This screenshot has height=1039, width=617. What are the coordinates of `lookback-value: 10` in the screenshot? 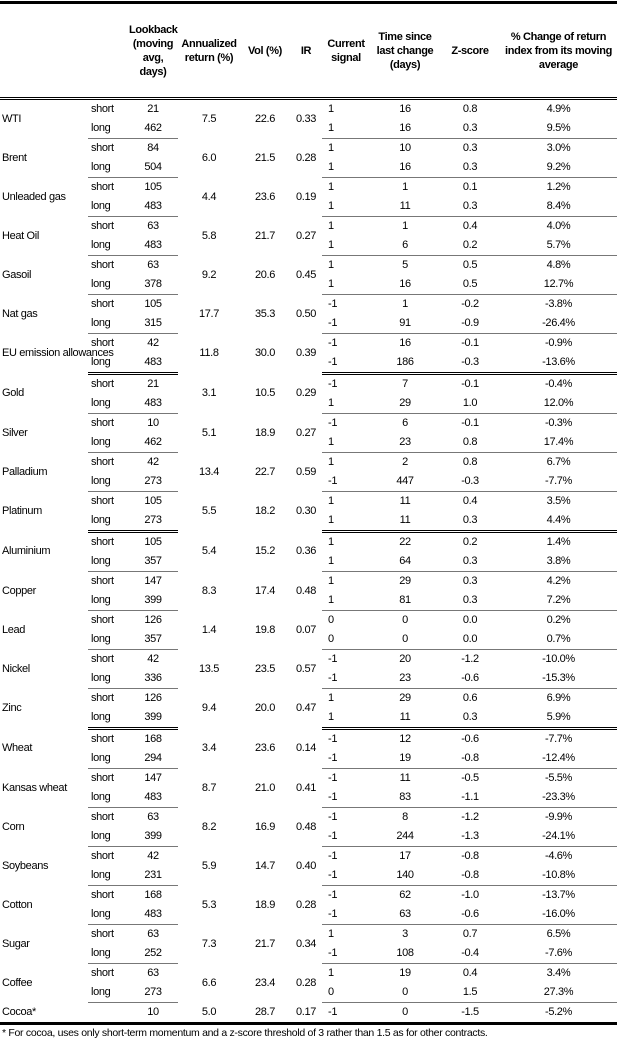 It's located at (153, 423).